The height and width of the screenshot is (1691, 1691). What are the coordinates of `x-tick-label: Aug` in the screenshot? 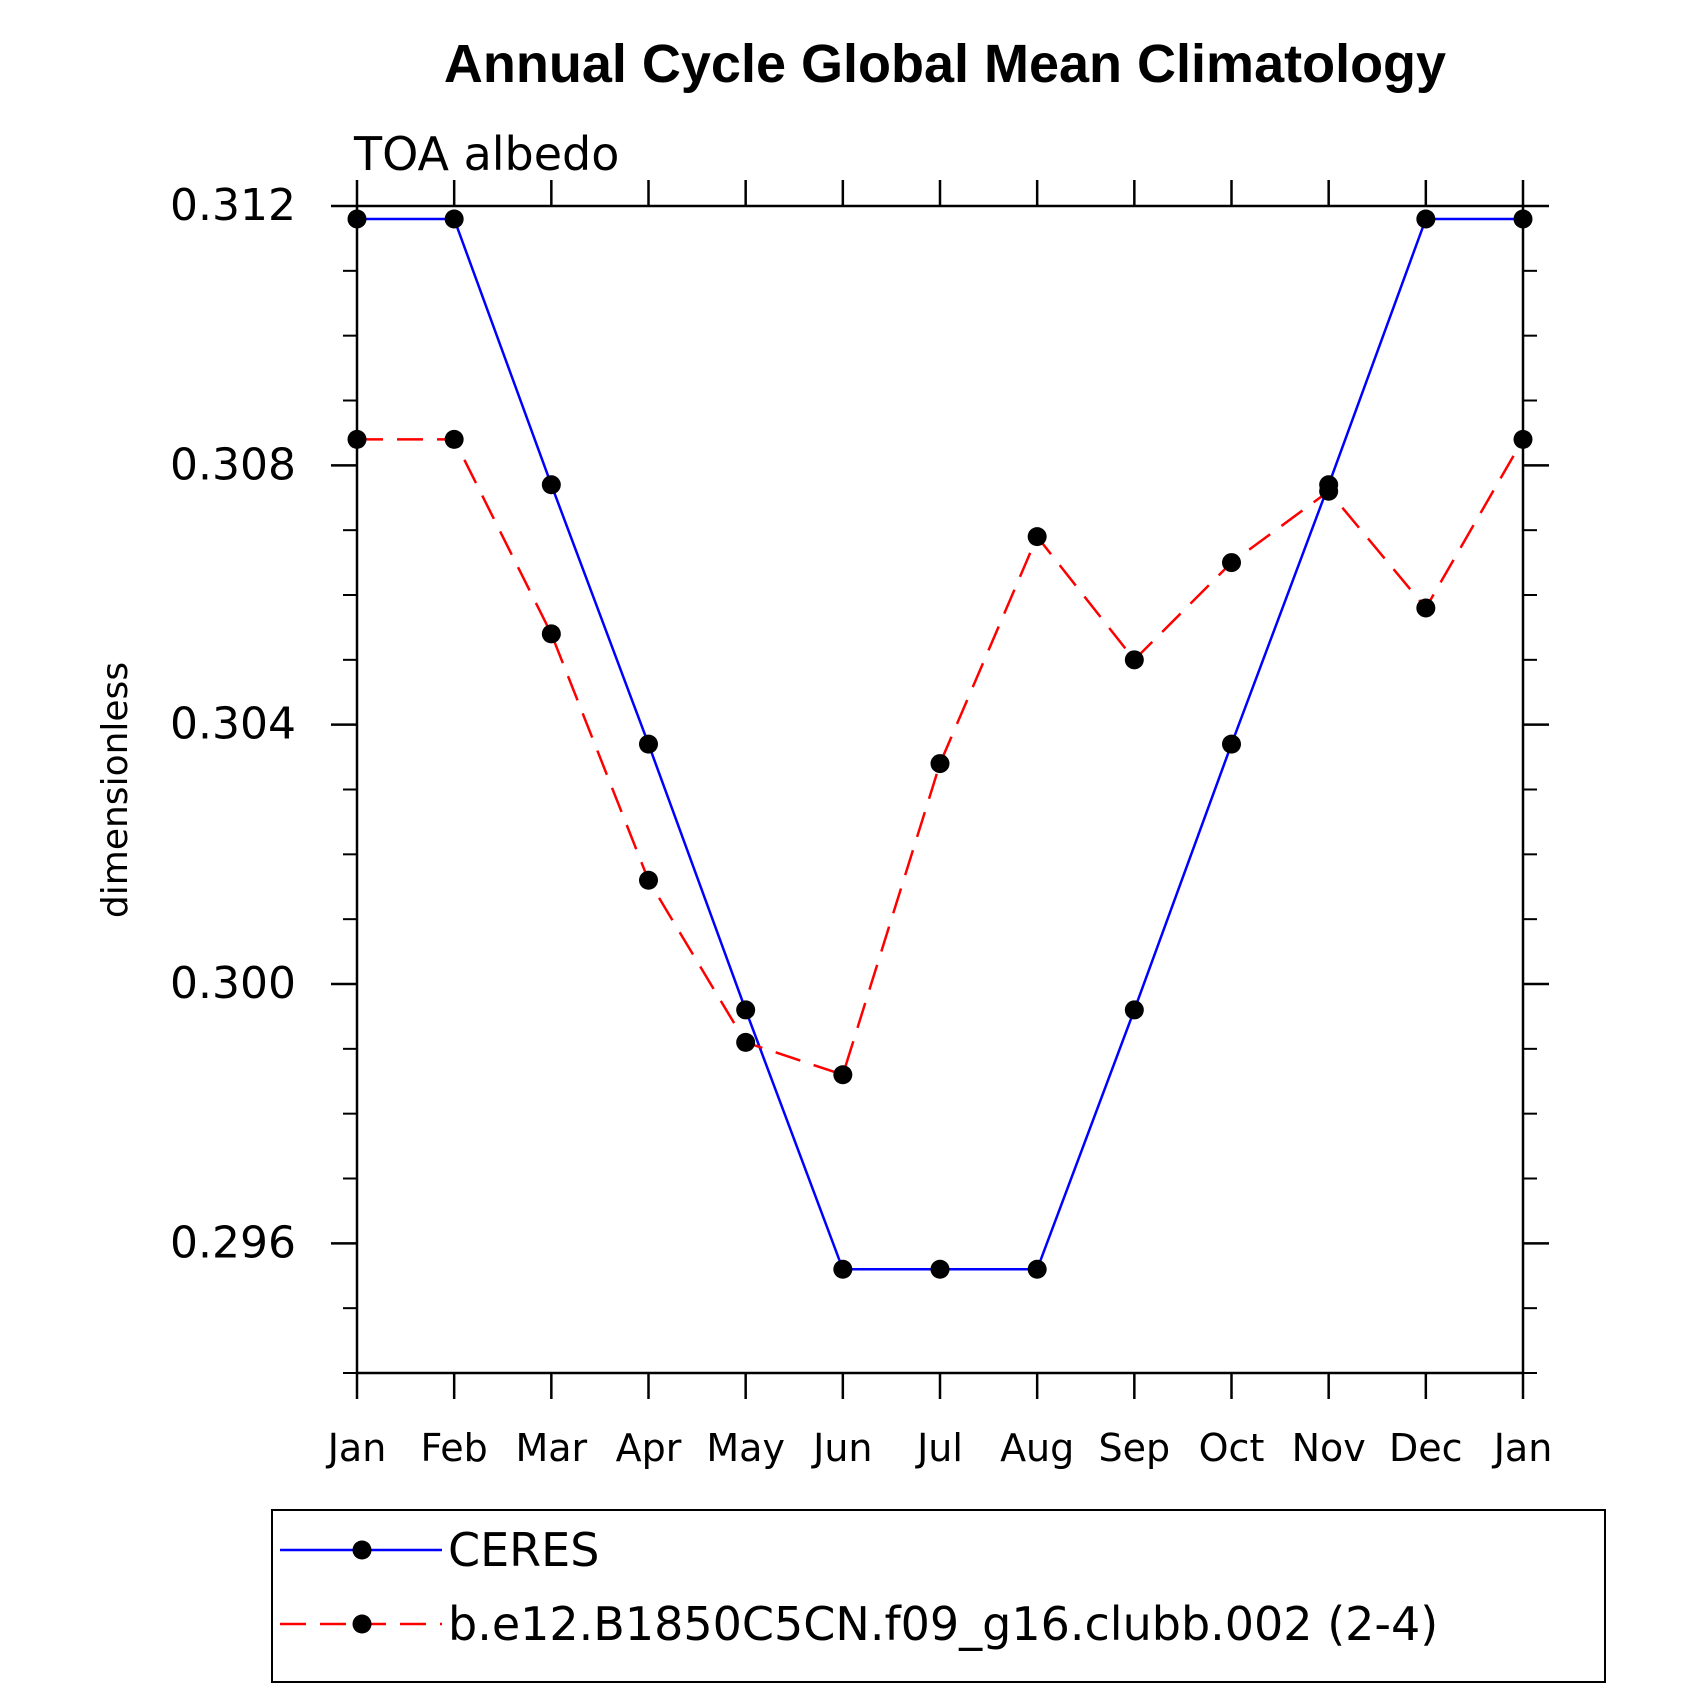 It's located at (1037, 1448).